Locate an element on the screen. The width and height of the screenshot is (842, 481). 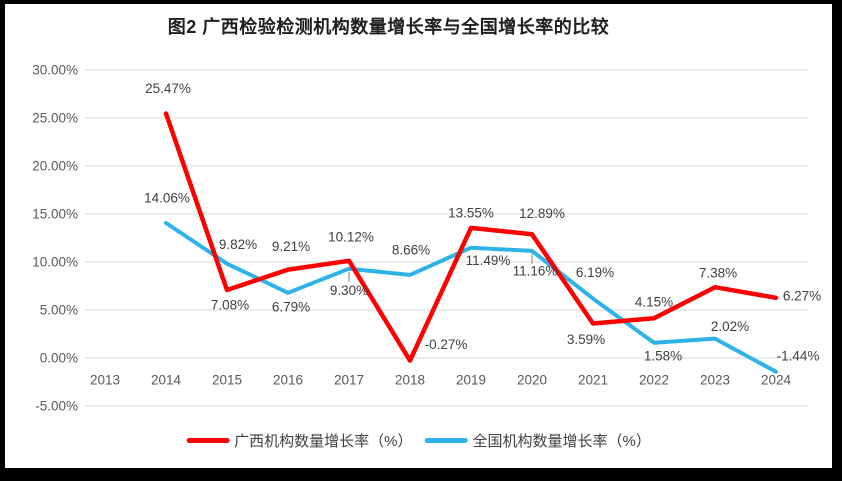
data-label: 1.58% is located at coordinates (663, 355).